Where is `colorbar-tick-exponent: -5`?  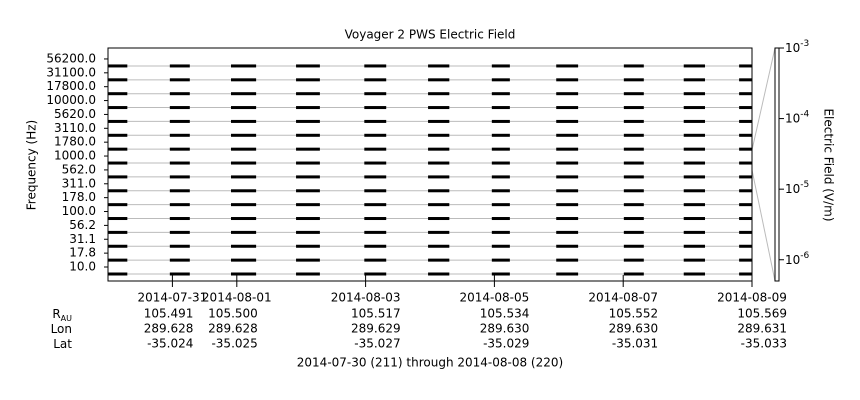 colorbar-tick-exponent: -5 is located at coordinates (804, 185).